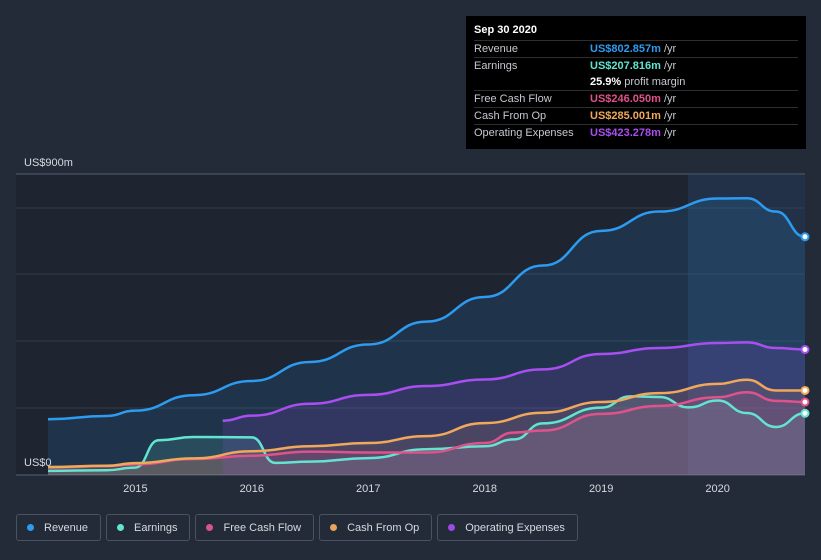 This screenshot has height=560, width=821. Describe the element at coordinates (625, 66) in the screenshot. I see `tooltip-row-value: US$207.816m` at that location.